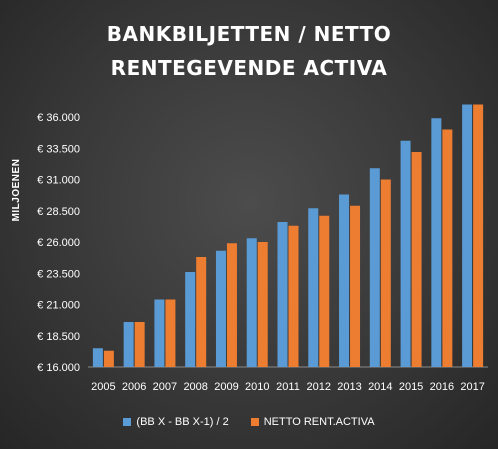 The image size is (498, 449). What do you see at coordinates (249, 68) in the screenshot?
I see `chart-title-line-2: RENTEGEVENDE ACTIVA` at bounding box center [249, 68].